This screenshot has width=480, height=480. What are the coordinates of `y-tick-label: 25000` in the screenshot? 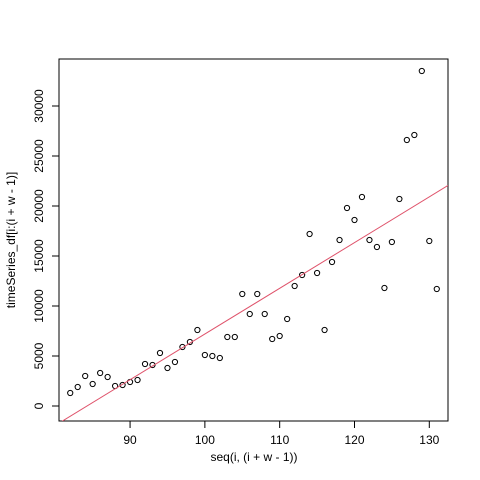 It's located at (39, 156).